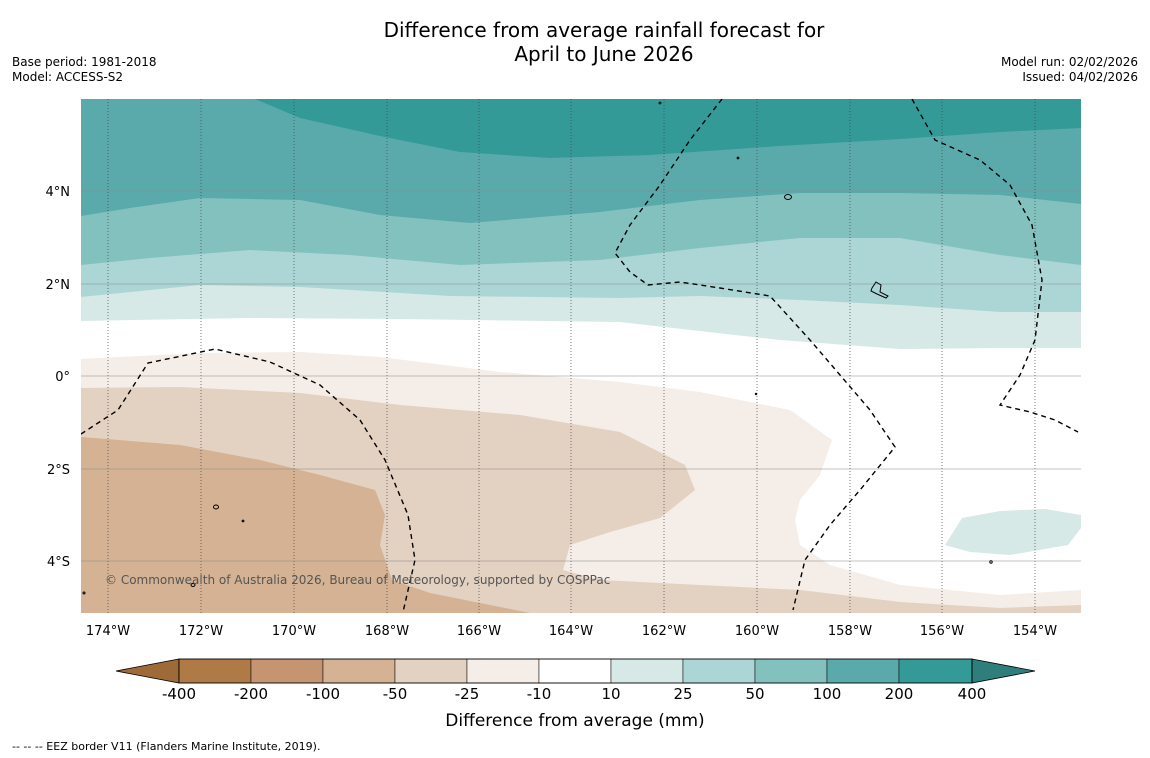 The width and height of the screenshot is (1150, 758). I want to click on lat-label: 4°N, so click(58, 192).